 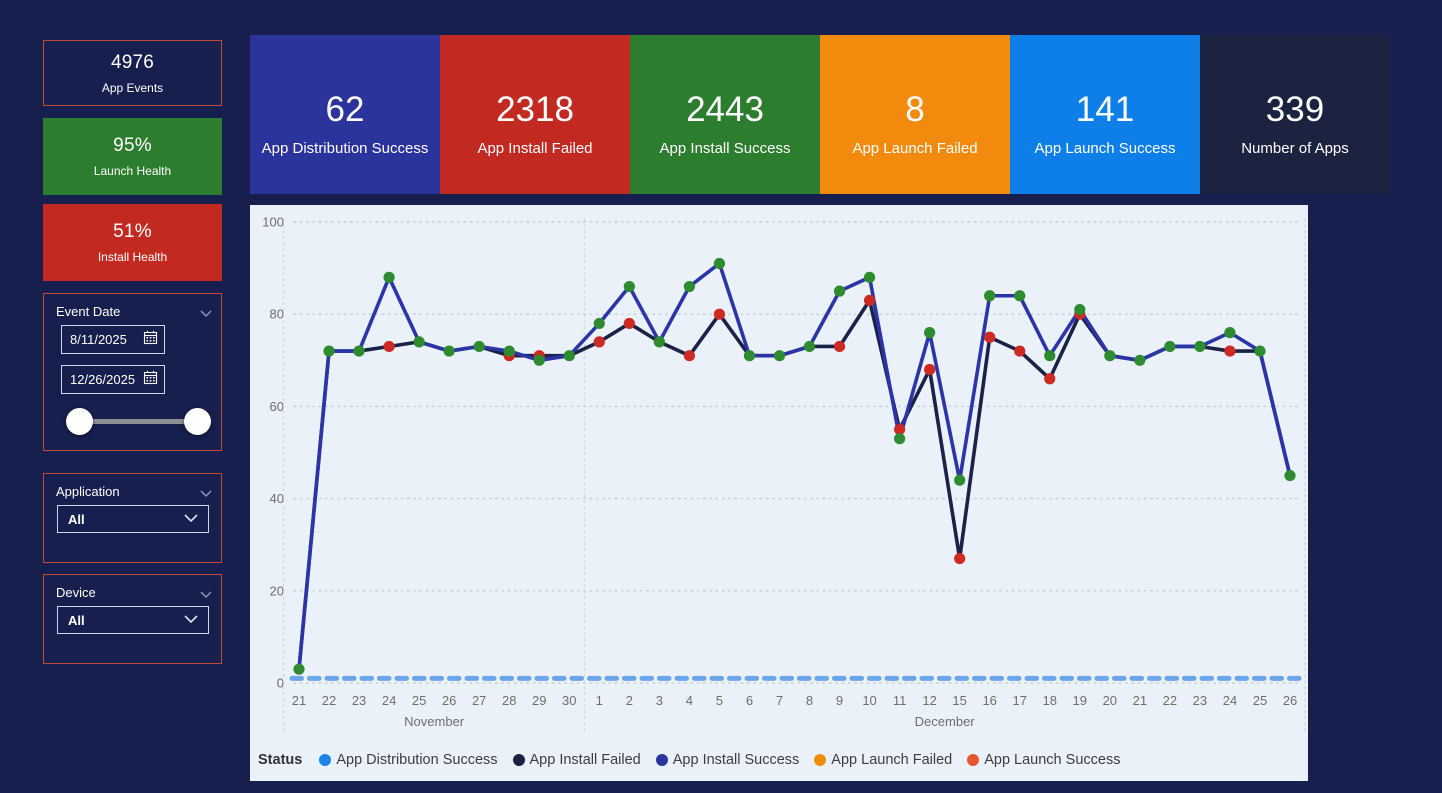 What do you see at coordinates (535, 109) in the screenshot?
I see `tile-value: 2318` at bounding box center [535, 109].